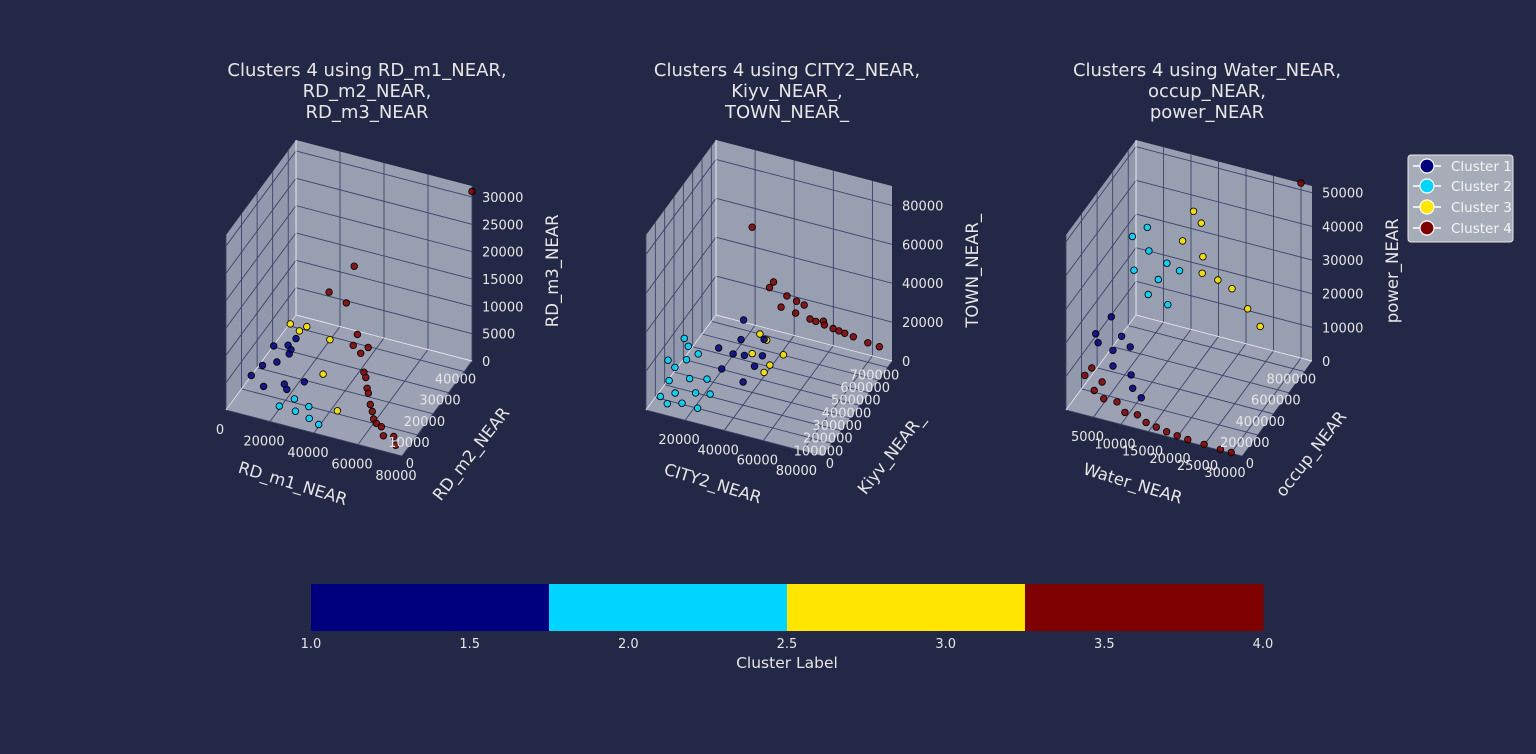 The image size is (1536, 754). What do you see at coordinates (502, 225) in the screenshot?
I see `z-tick-label: 25000` at bounding box center [502, 225].